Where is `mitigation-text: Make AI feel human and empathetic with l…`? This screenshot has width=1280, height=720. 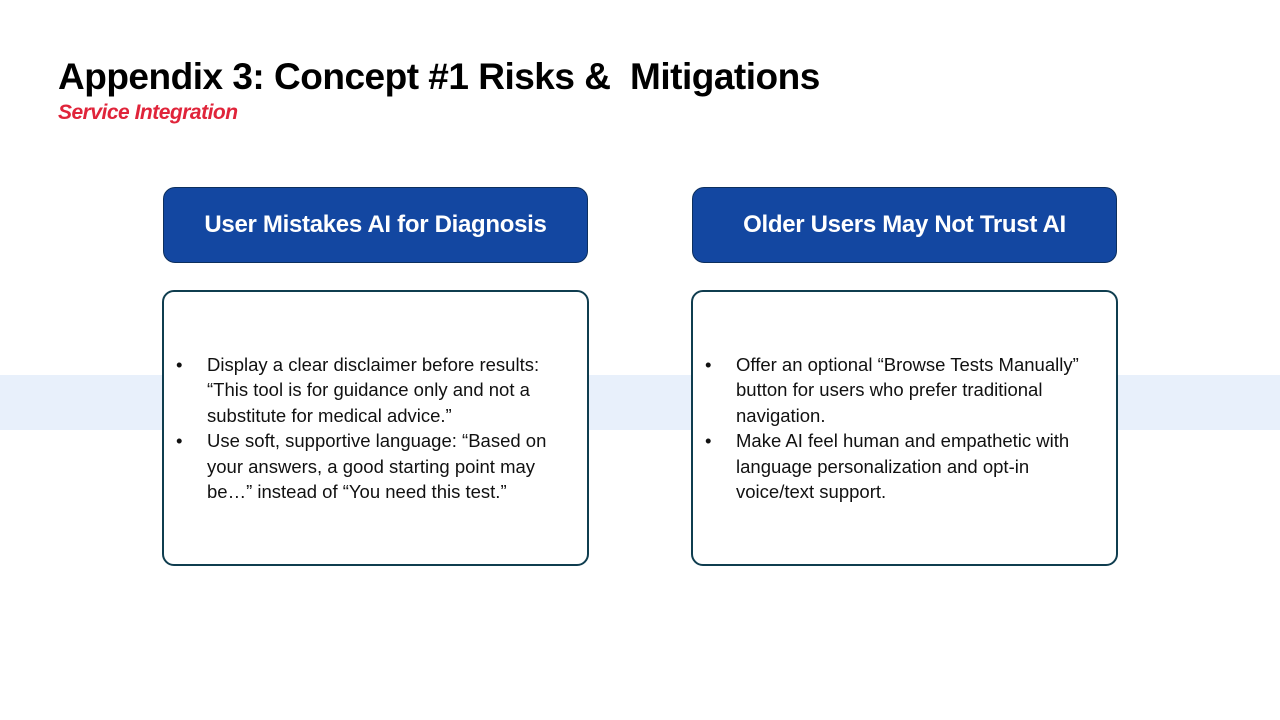
mitigation-text: Make AI feel human and empathetic with l… is located at coordinates (903, 466).